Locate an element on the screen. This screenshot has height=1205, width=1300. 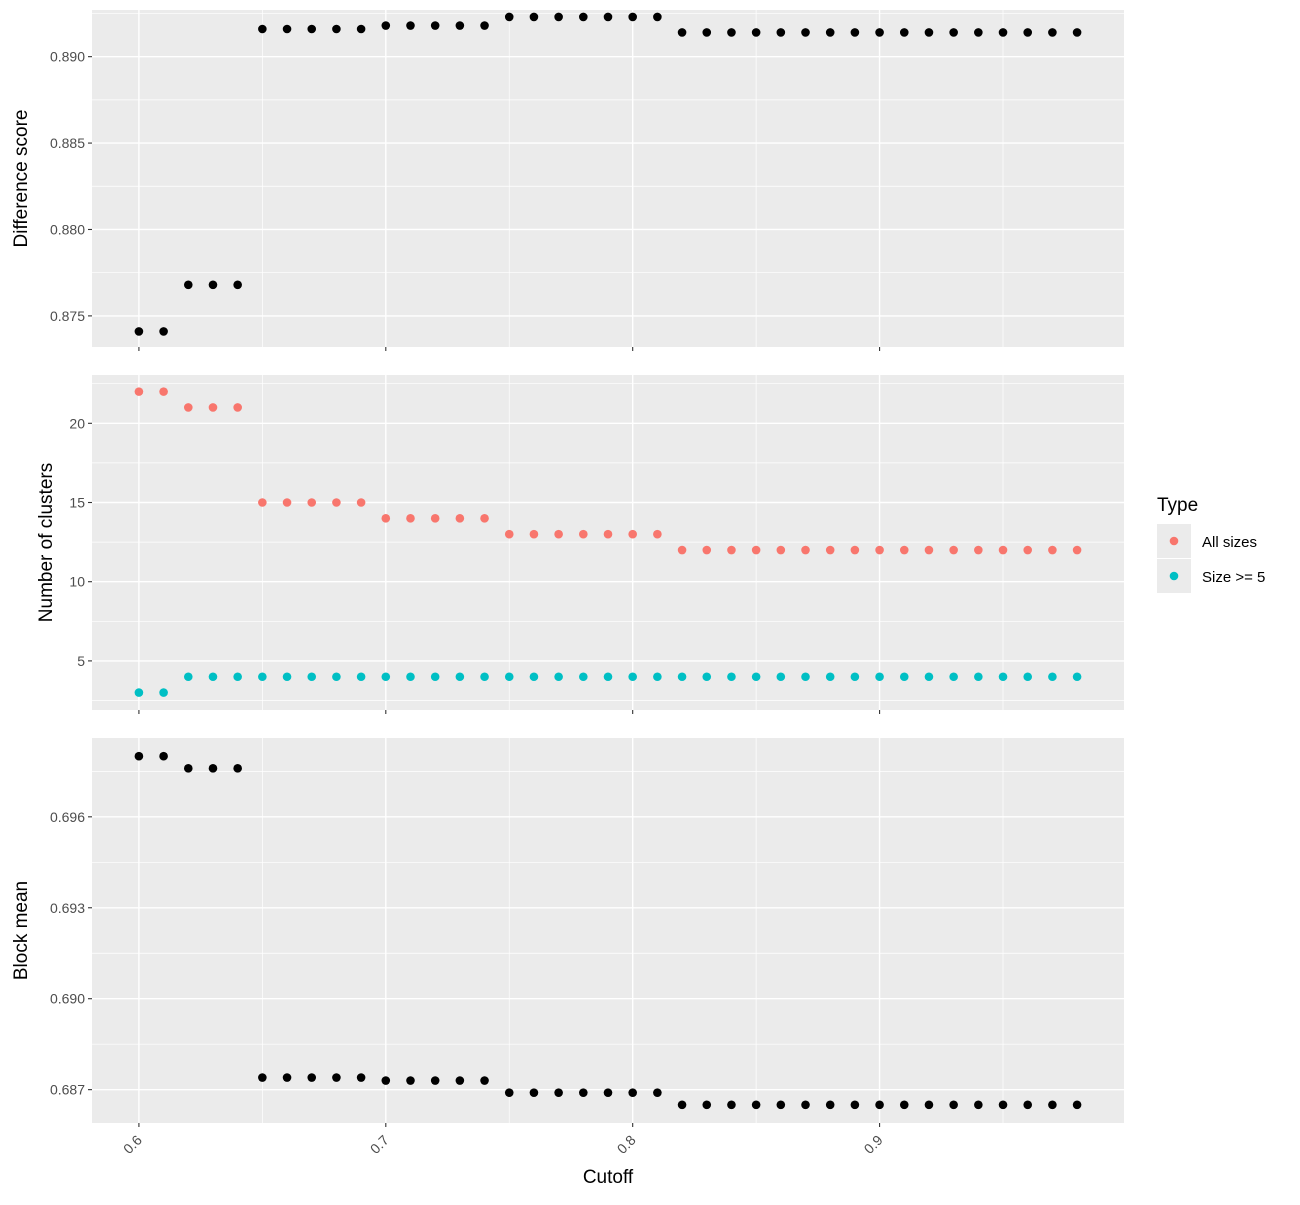
x-tick-label: 0.9 is located at coordinates (873, 1144).